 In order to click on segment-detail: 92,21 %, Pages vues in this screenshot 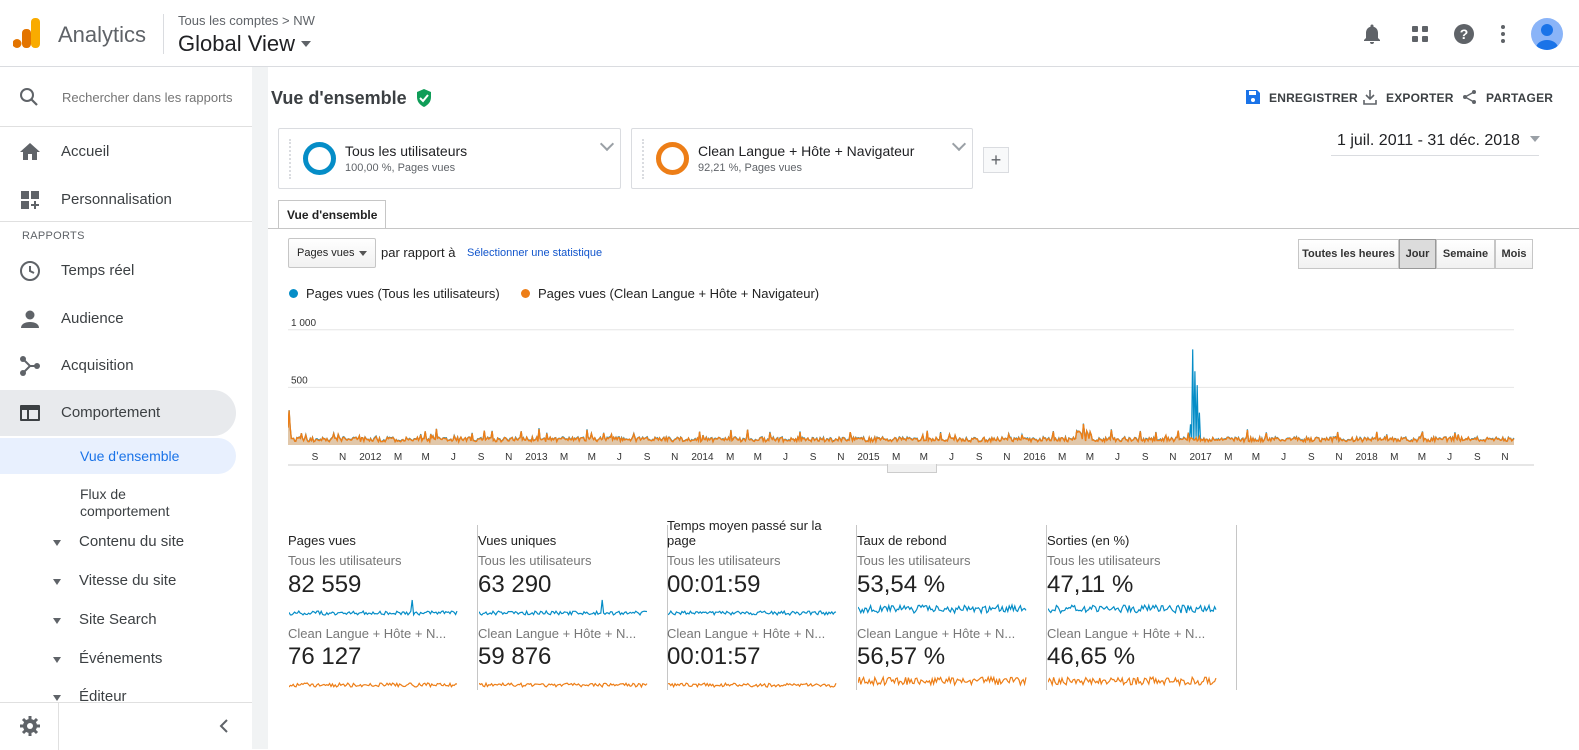, I will do `click(750, 168)`.